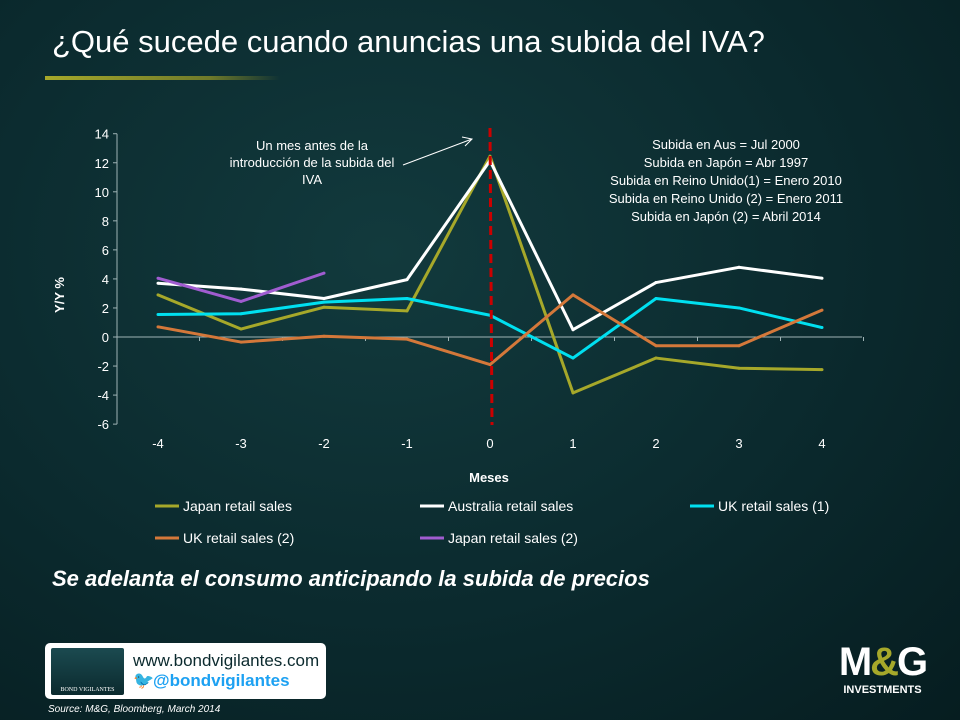 This screenshot has width=960, height=720. I want to click on legend-item: UK retail sales (1), so click(759, 506).